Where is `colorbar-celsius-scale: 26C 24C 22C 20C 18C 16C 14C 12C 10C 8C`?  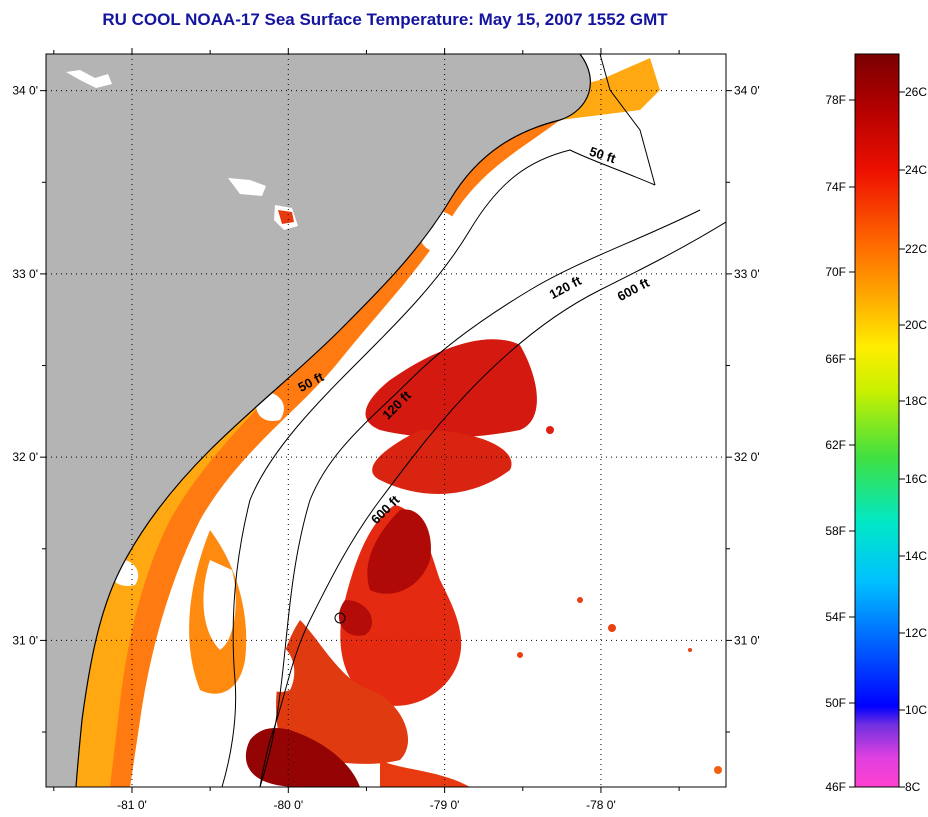
colorbar-celsius-scale: 26C 24C 22C 20C 18C 16C 14C 12C 10C 8C is located at coordinates (913, 439).